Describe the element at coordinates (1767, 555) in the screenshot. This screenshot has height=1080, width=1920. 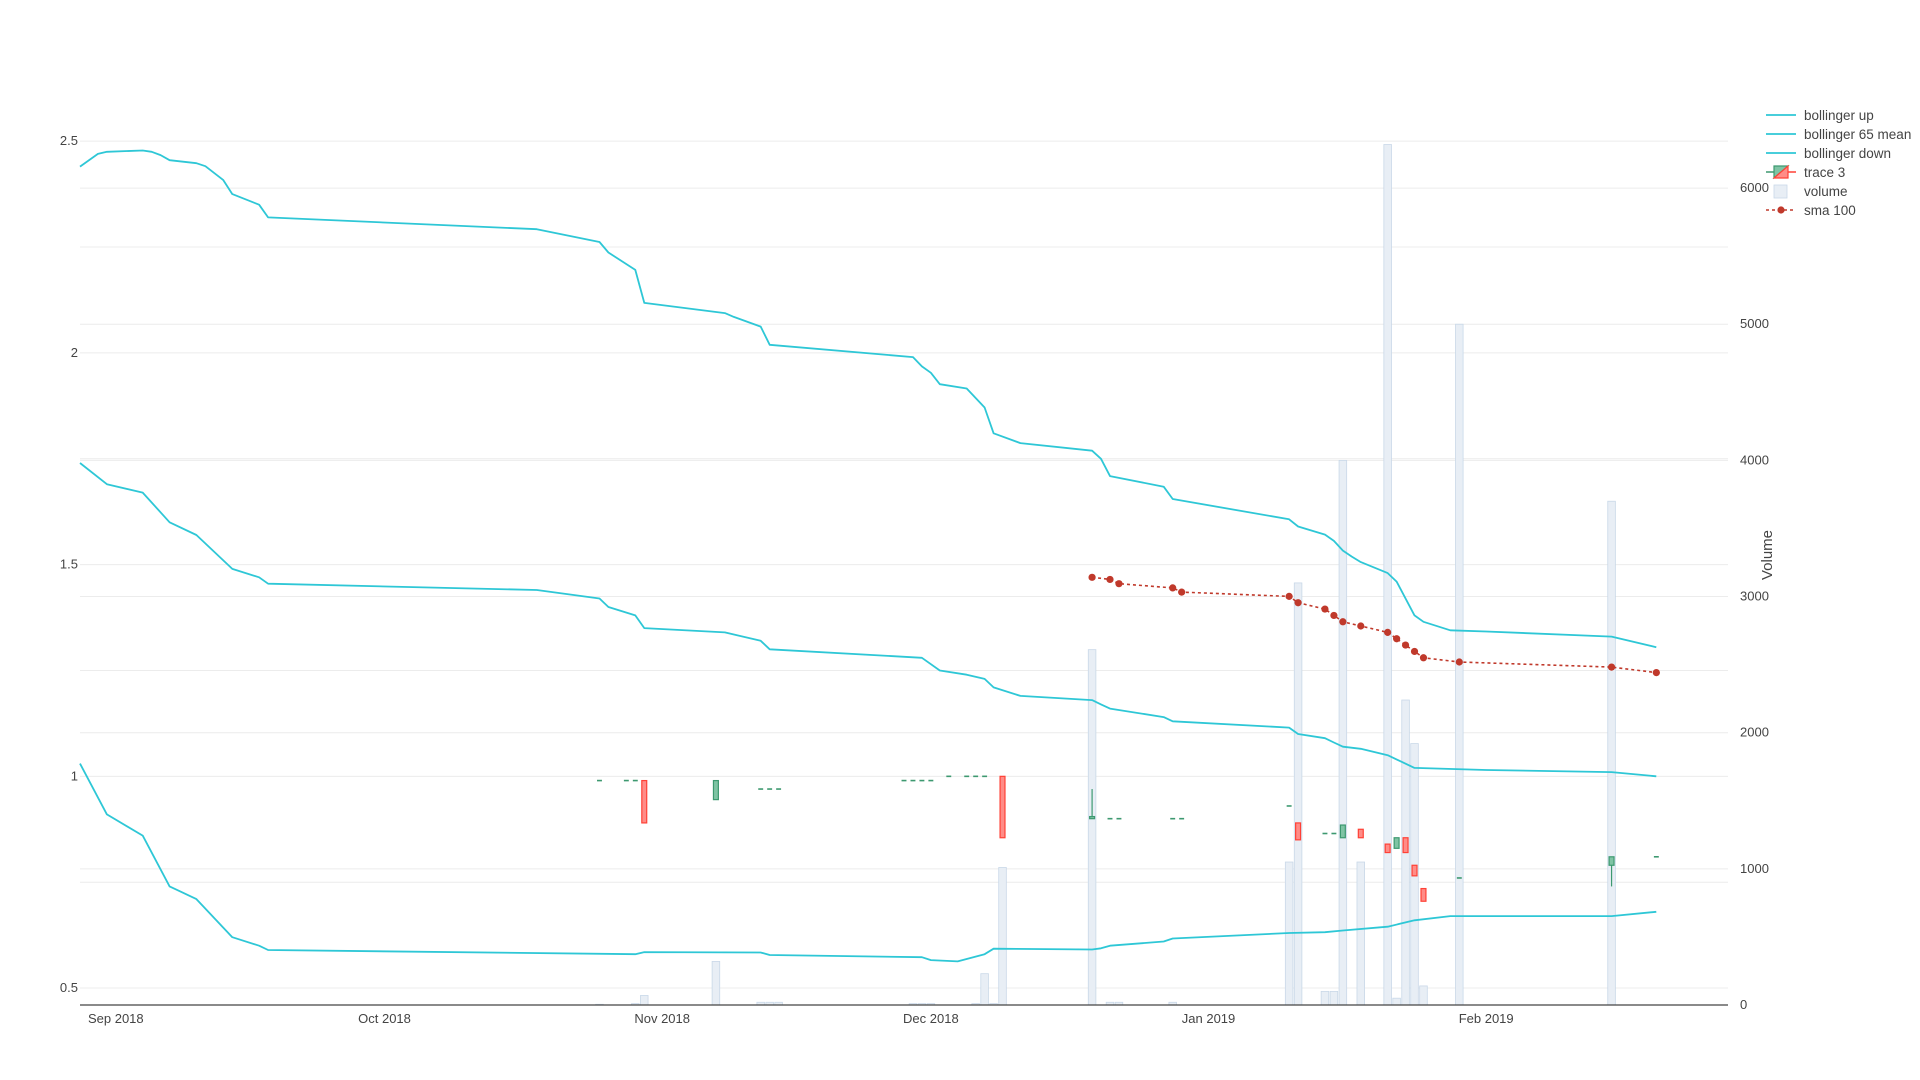
I see `y2-axis-title: Volume` at that location.